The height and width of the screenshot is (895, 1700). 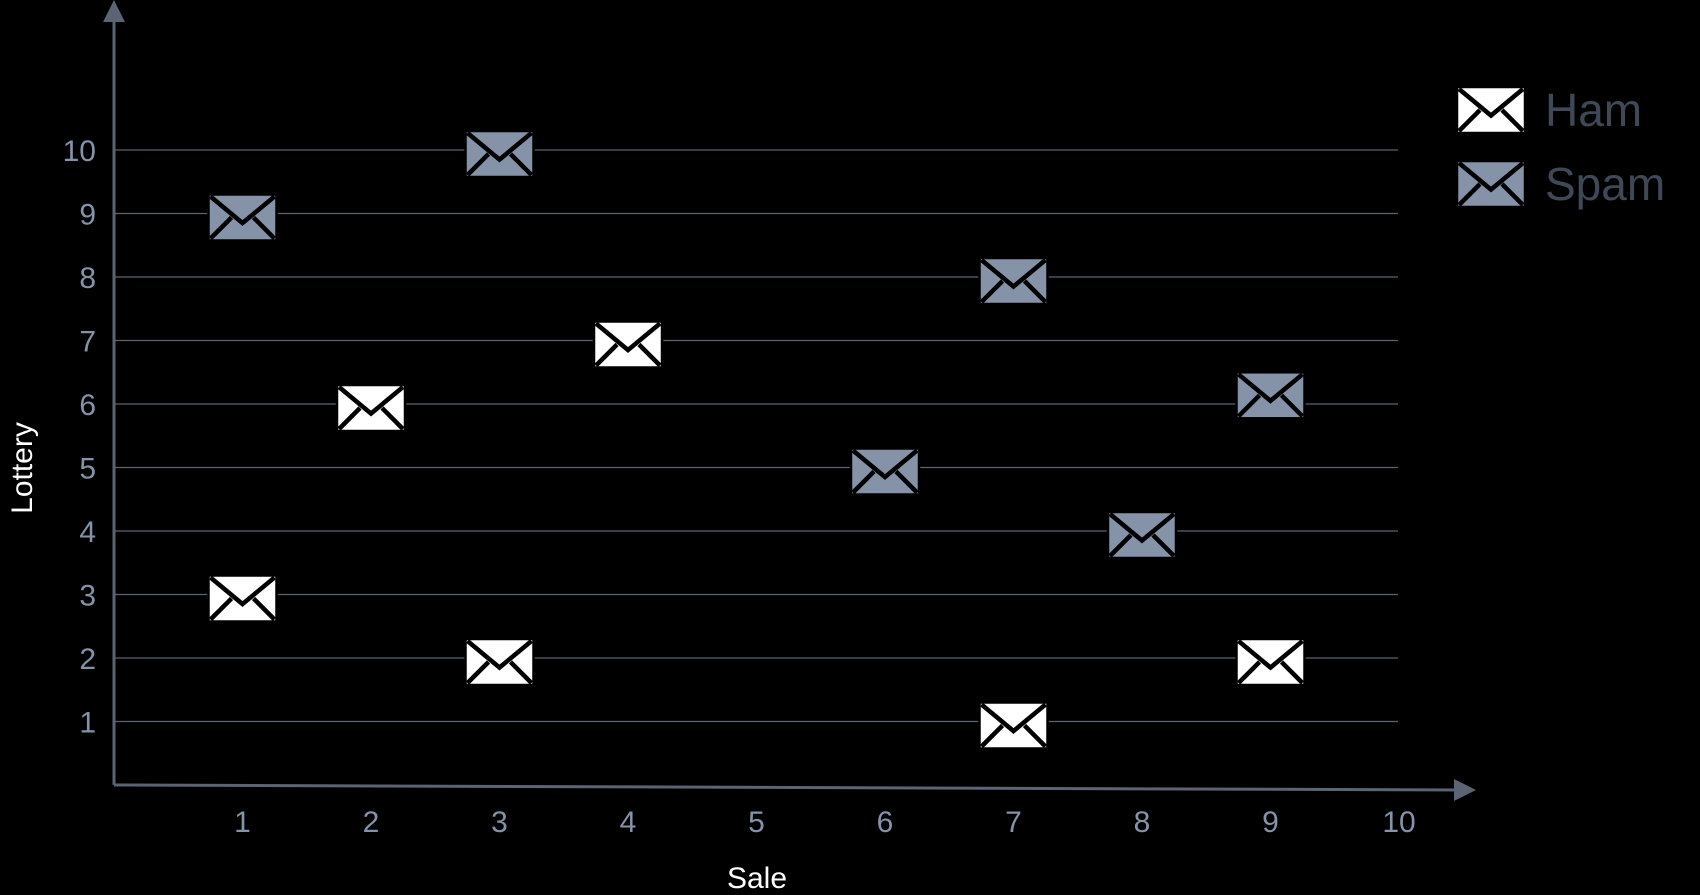 I want to click on y-tick-label-8: 8, so click(x=87, y=278).